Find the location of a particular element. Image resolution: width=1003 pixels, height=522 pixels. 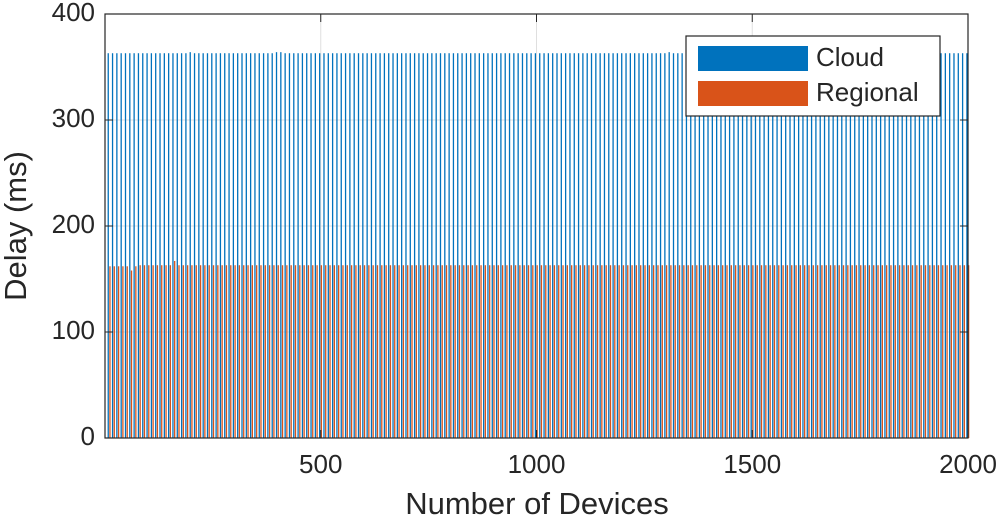

legend-swatch is located at coordinates (753, 93).